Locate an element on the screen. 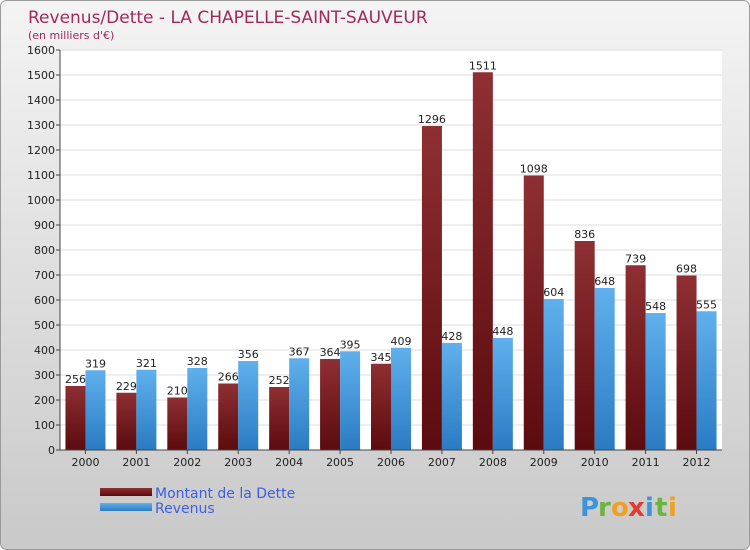 Image resolution: width=750 pixels, height=550 pixels. data-label: 604 is located at coordinates (553, 292).